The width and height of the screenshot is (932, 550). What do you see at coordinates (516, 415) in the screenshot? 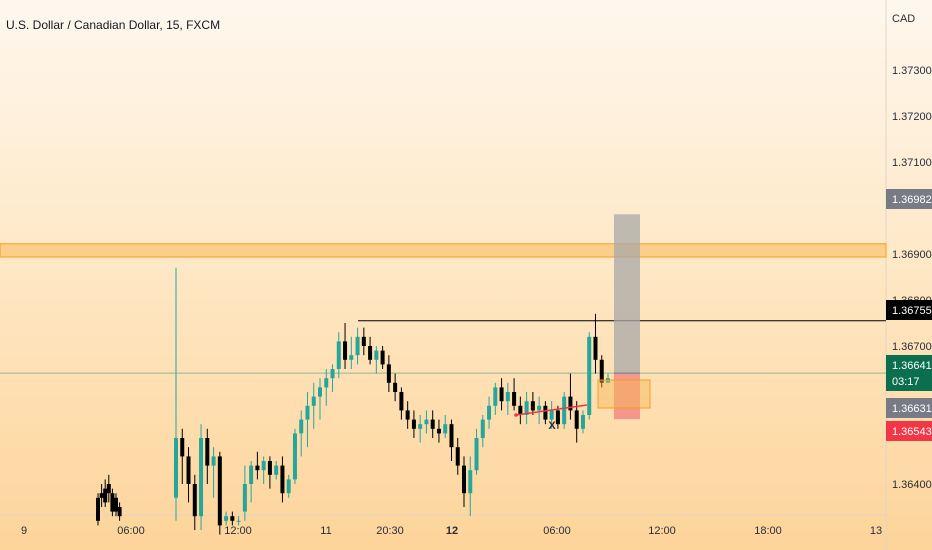
I see `trendline-anchor` at bounding box center [516, 415].